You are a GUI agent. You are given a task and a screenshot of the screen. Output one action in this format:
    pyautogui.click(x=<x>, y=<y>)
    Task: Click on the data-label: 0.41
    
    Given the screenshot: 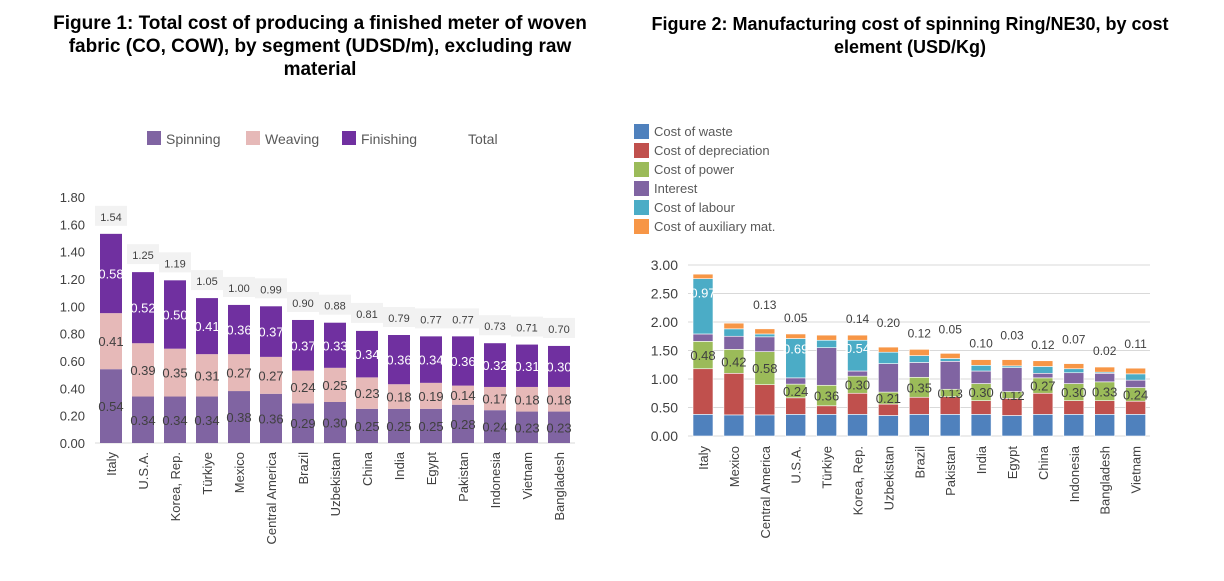 What is the action you would take?
    pyautogui.click(x=110, y=341)
    